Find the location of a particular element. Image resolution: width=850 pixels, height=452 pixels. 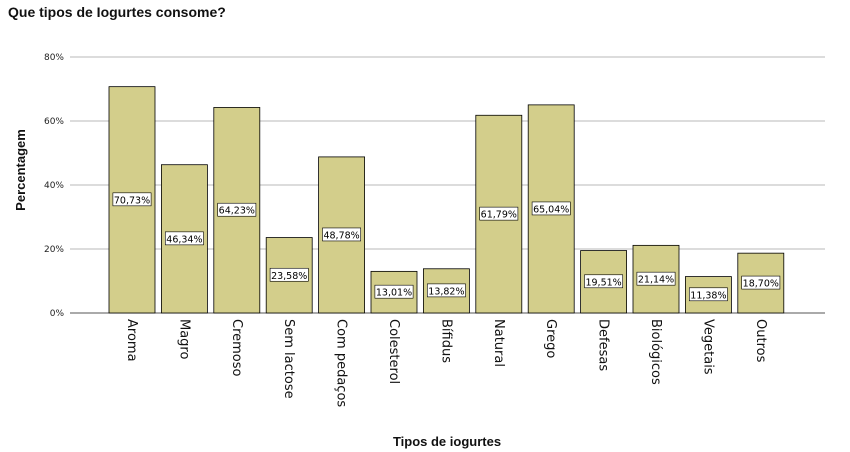

data-label: 18,70% is located at coordinates (761, 284).